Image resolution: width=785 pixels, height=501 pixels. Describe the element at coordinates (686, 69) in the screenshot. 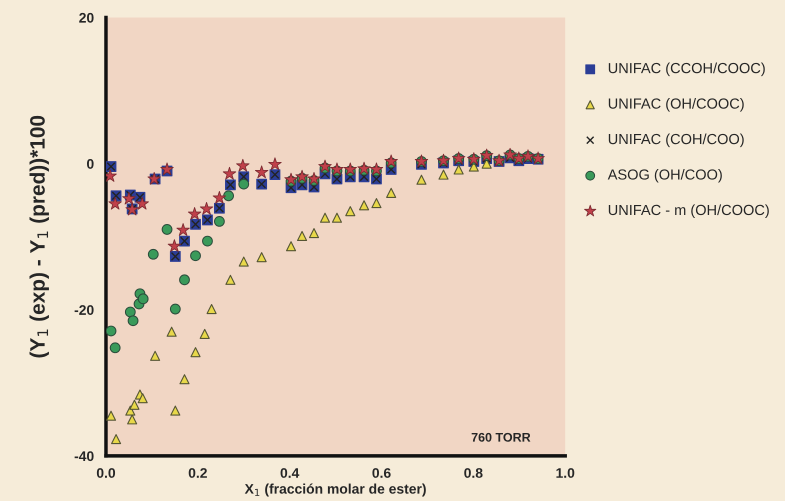

I see `legend-label: UNIFAC (CCOH/COOC)` at that location.